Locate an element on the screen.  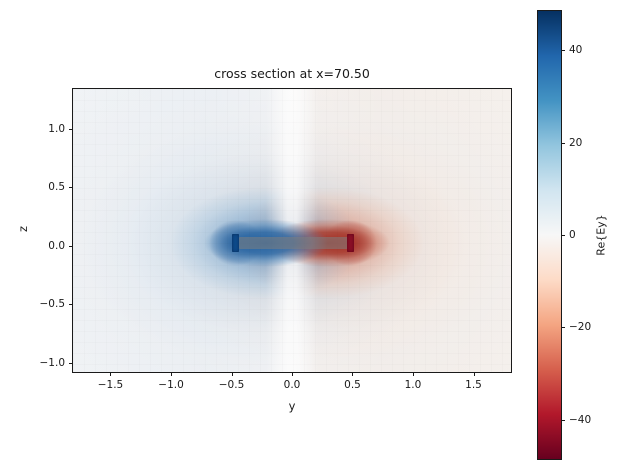
x-tick-label: −1.0 is located at coordinates (171, 385).